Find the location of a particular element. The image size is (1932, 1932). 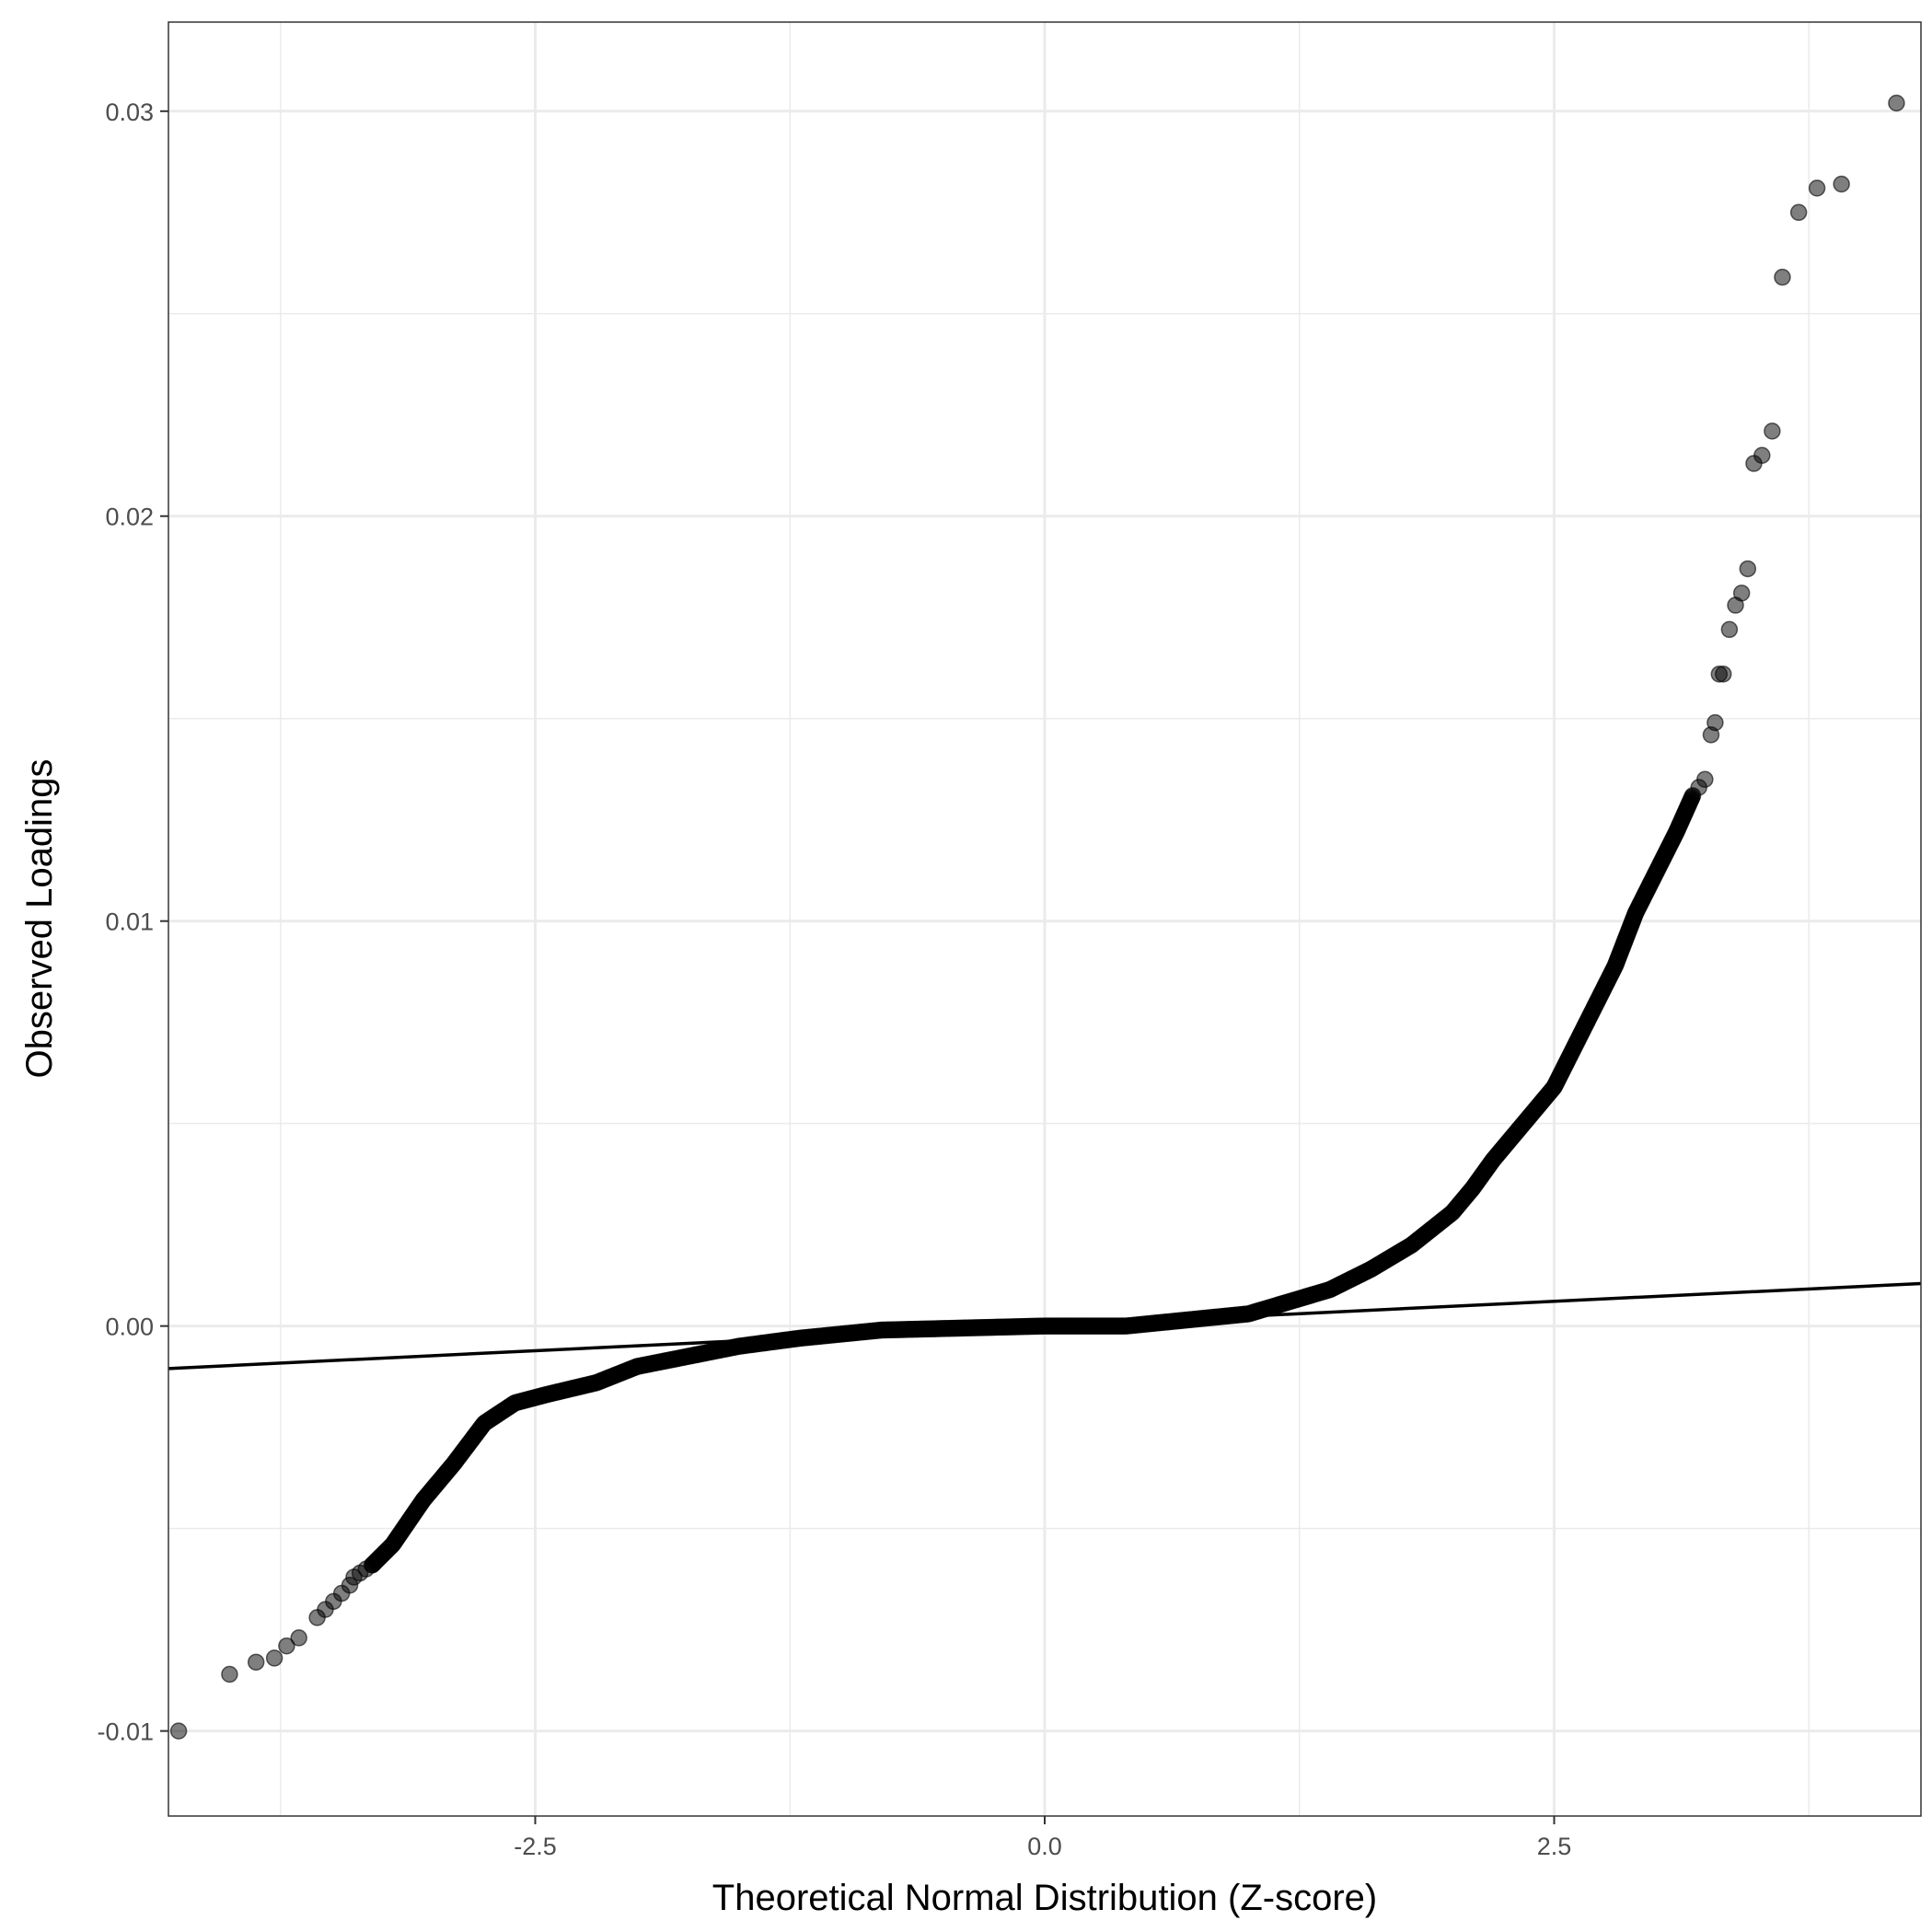

y-tick-label: 0.00 is located at coordinates (129, 1327).